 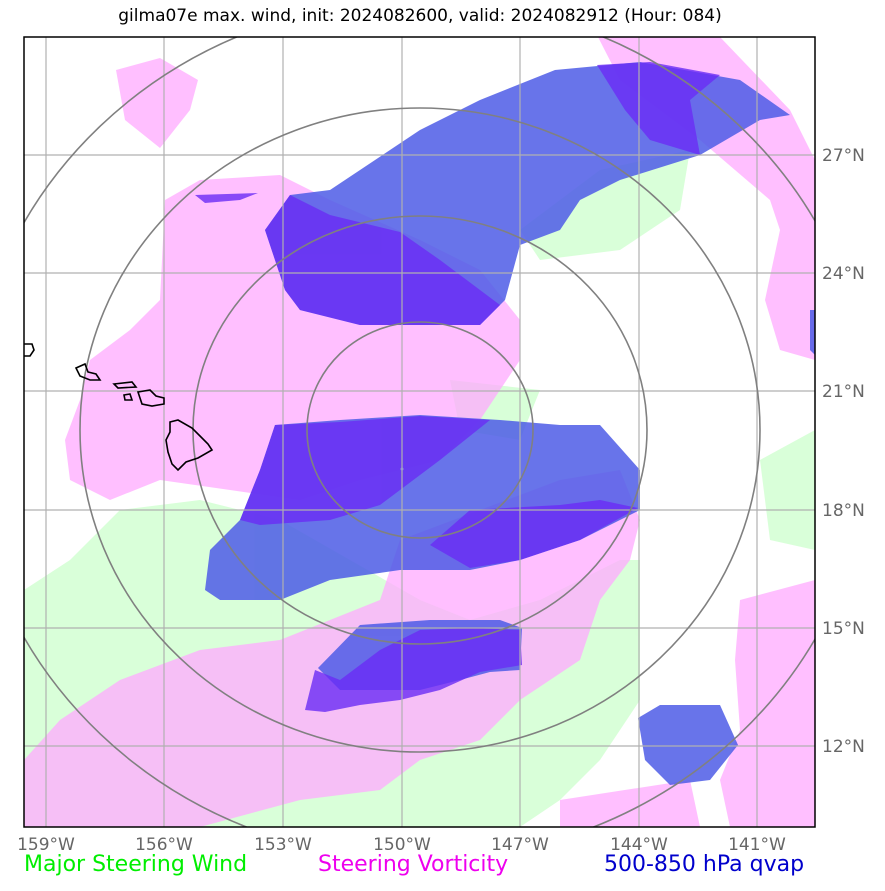 What do you see at coordinates (704, 864) in the screenshot?
I see `legend-qvap: 500-850 hPa qvap` at bounding box center [704, 864].